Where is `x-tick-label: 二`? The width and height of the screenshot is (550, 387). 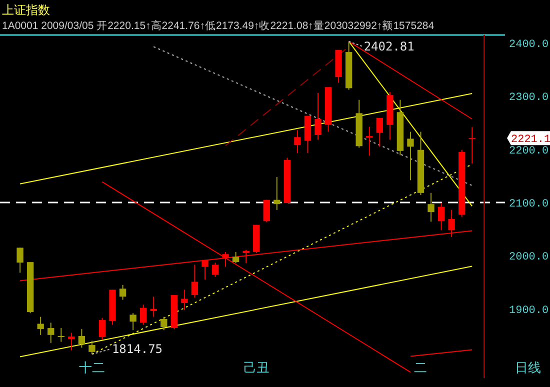
x-tick-label: 二 is located at coordinates (421, 367).